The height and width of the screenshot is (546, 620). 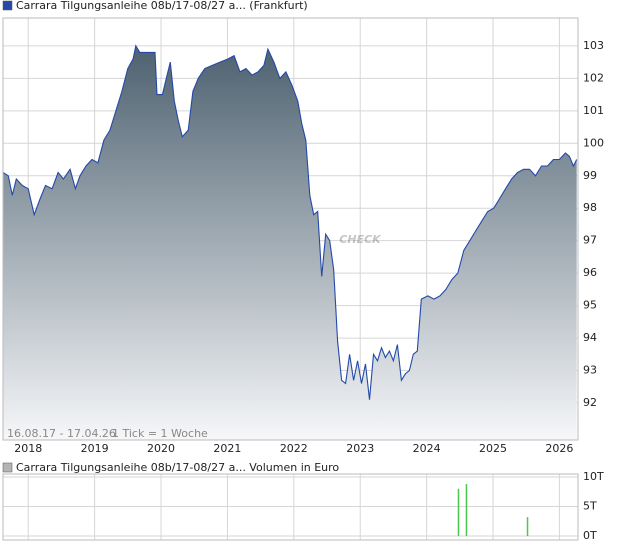 I want to click on x-tick-label: 2018, so click(x=28, y=448).